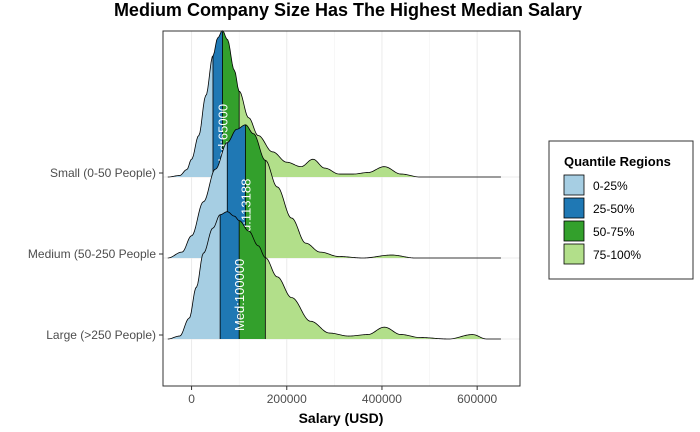  What do you see at coordinates (617, 161) in the screenshot?
I see `legend-title: Quantile Regions` at bounding box center [617, 161].